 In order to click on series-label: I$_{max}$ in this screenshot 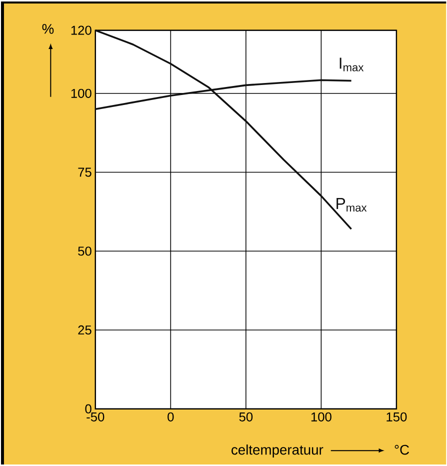, I will do `click(352, 65)`.